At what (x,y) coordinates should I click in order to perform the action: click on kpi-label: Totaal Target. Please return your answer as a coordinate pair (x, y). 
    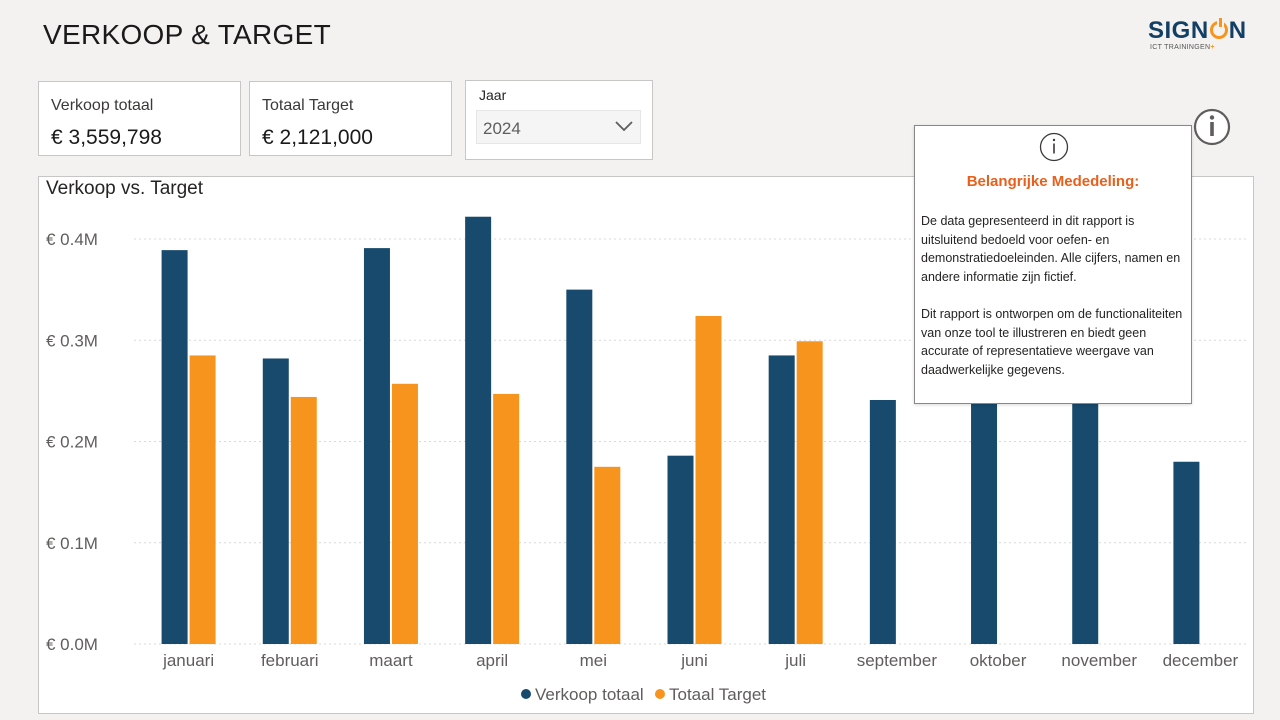
    Looking at the image, I should click on (308, 105).